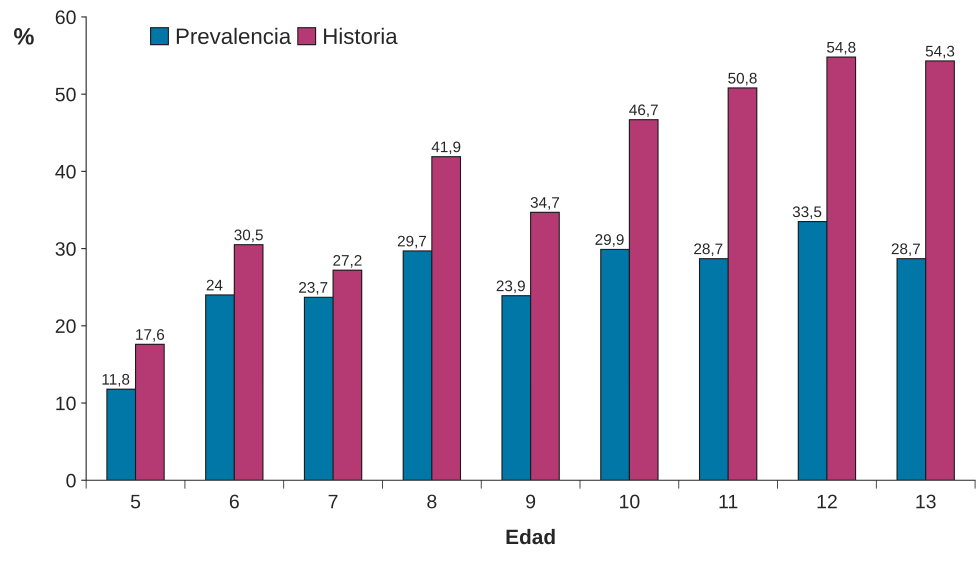 The height and width of the screenshot is (565, 979). What do you see at coordinates (24, 36) in the screenshot?
I see `y-axis-title: %` at bounding box center [24, 36].